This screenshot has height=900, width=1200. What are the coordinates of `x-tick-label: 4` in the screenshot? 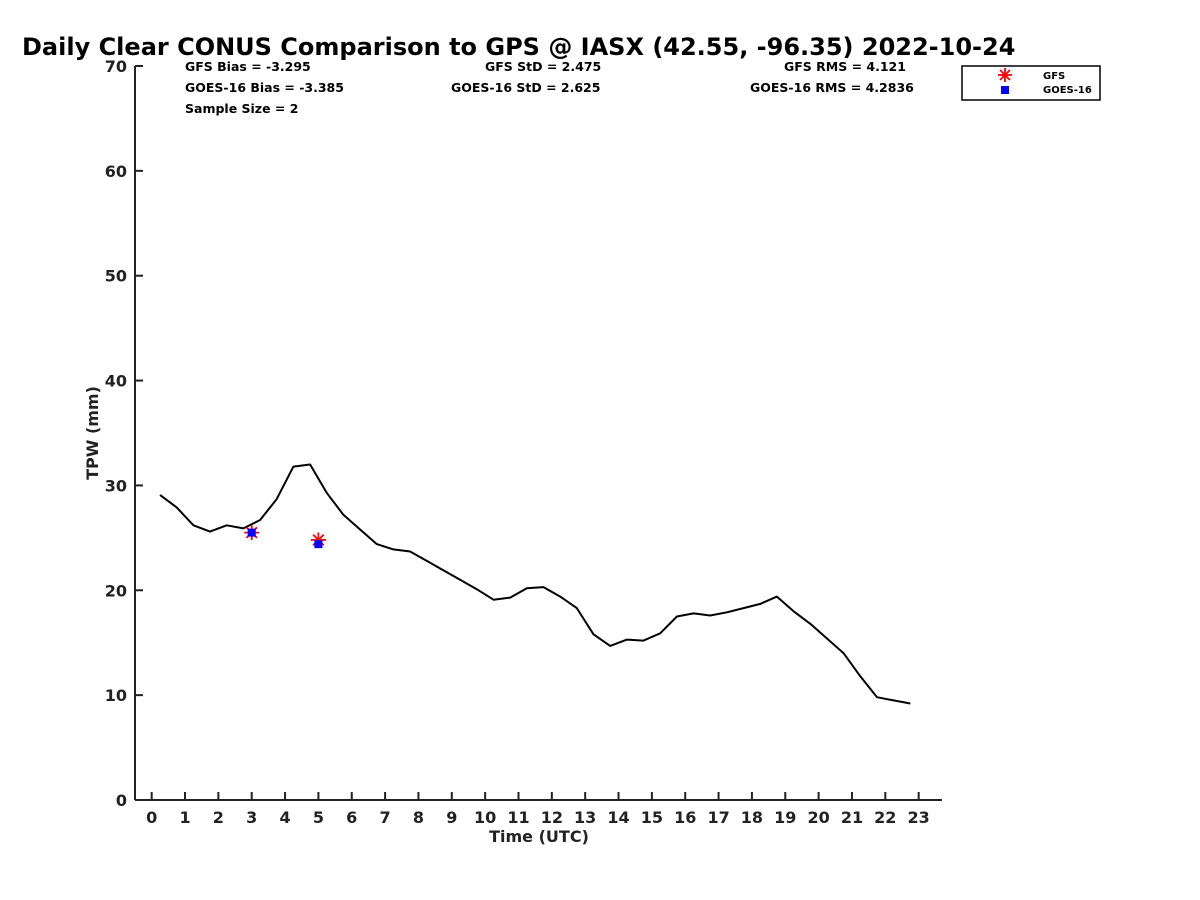 It's located at (284, 817).